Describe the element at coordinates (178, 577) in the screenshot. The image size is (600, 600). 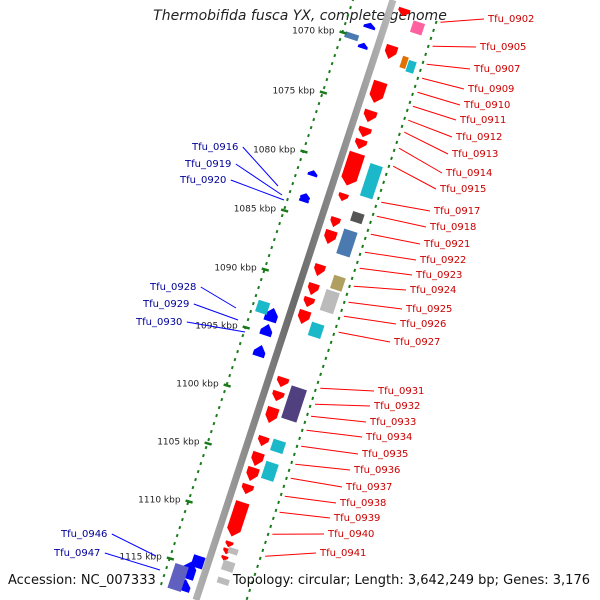
I see `feature-block-indigo` at that location.